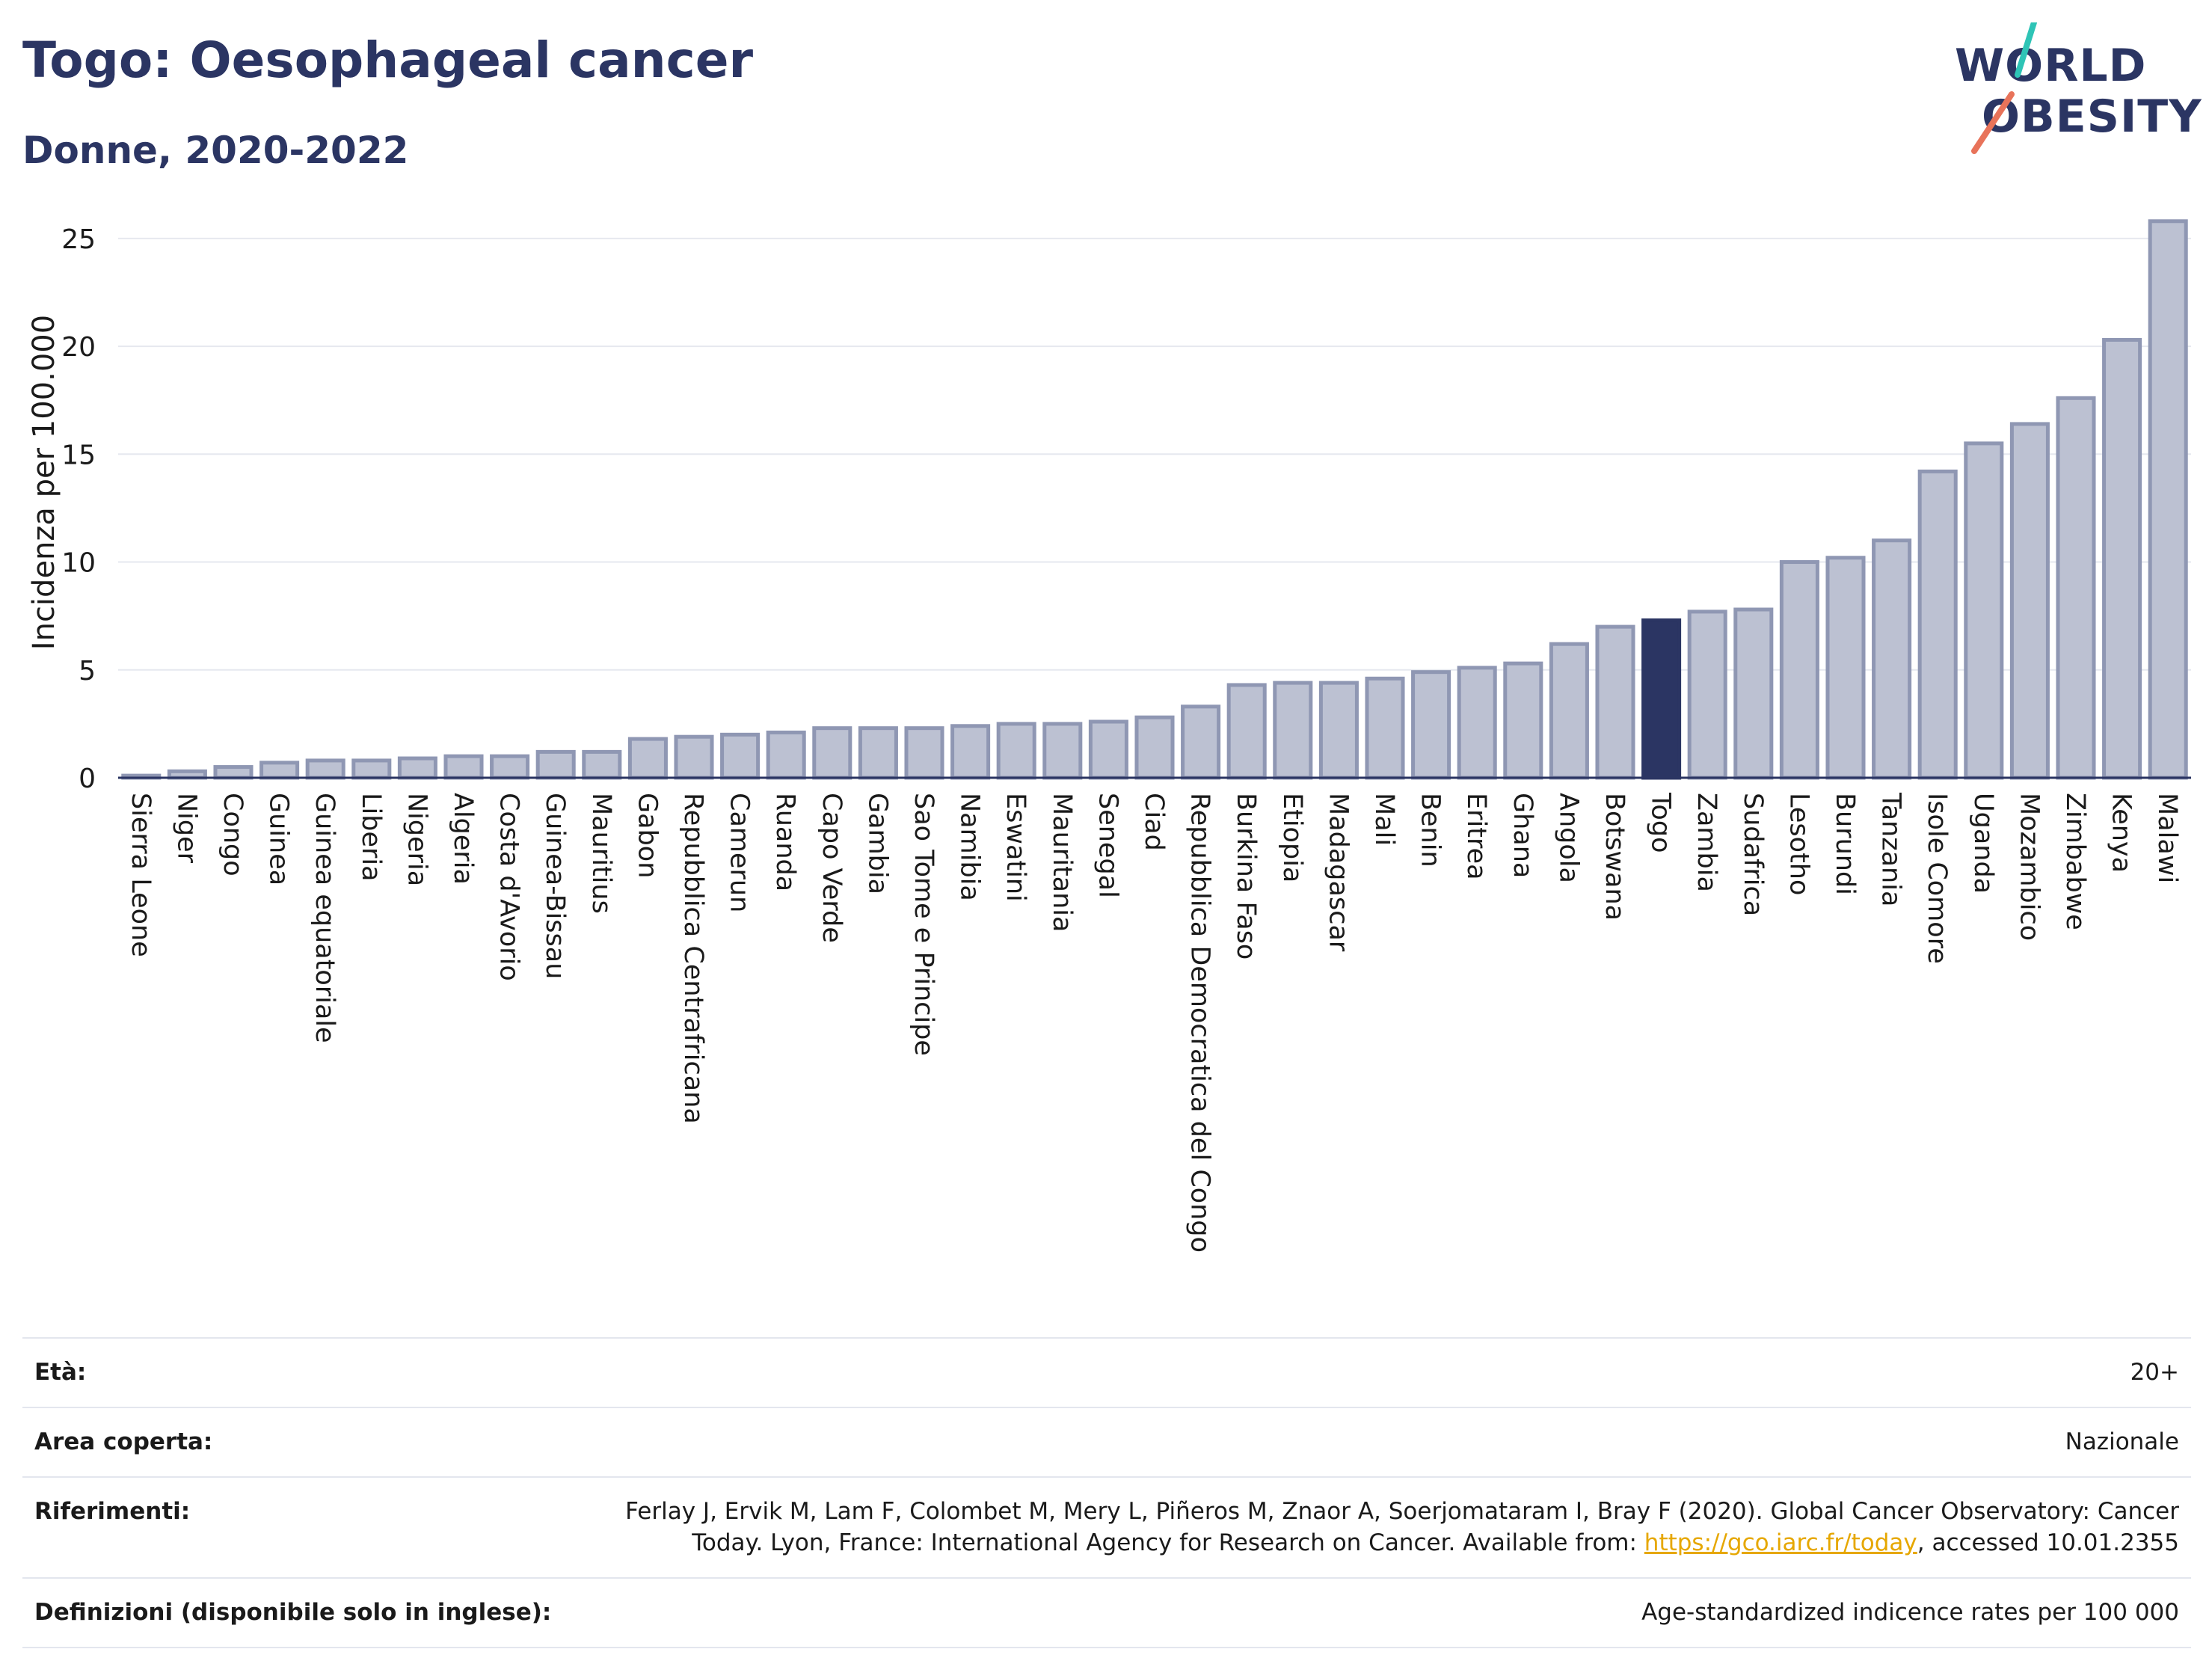 This screenshot has width=2212, height=1655. What do you see at coordinates (44, 482) in the screenshot?
I see `y-axis-label: Incidenza per 100.000` at bounding box center [44, 482].